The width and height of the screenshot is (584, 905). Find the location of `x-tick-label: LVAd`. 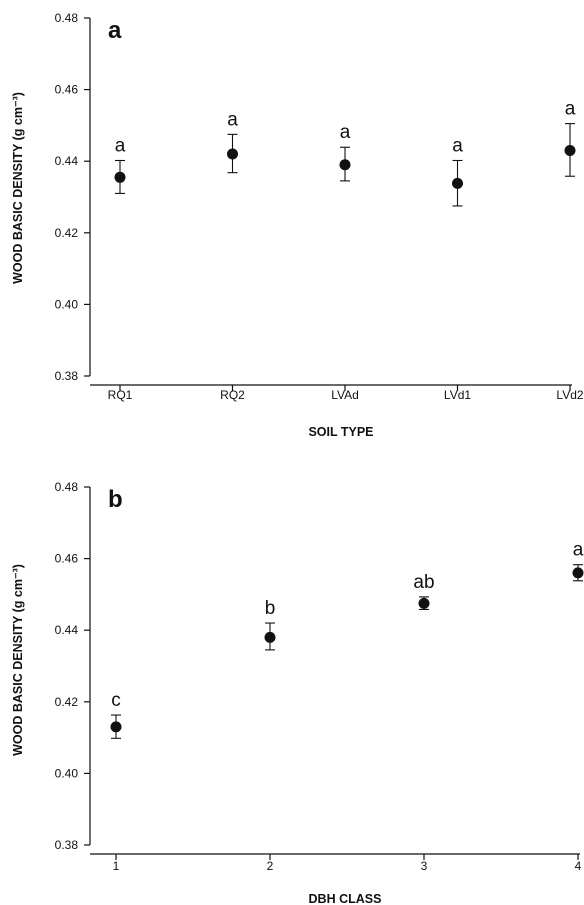

x-tick-label: LVAd is located at coordinates (345, 395).